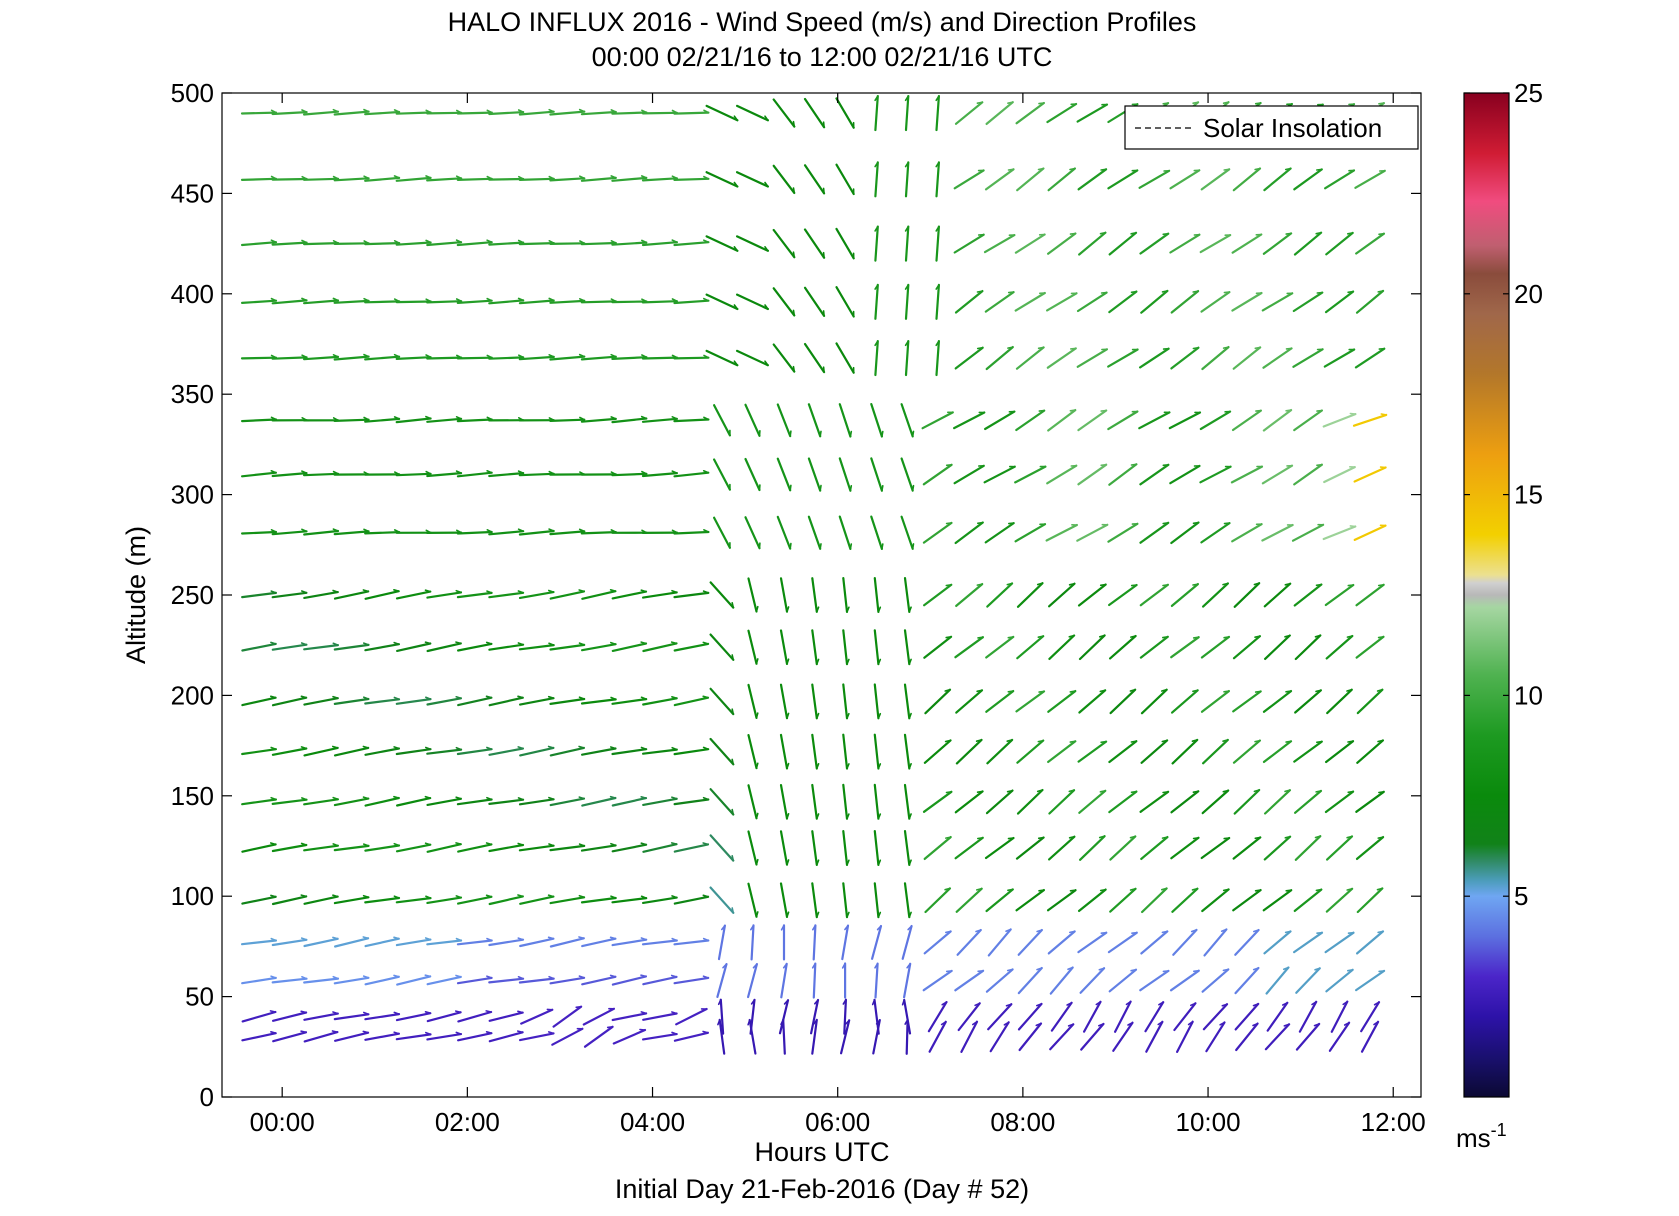 This screenshot has height=1216, width=1679. I want to click on chart-subtitle: 00:00 02/21/16 to 12:00 02/21/16 UTC, so click(822, 57).